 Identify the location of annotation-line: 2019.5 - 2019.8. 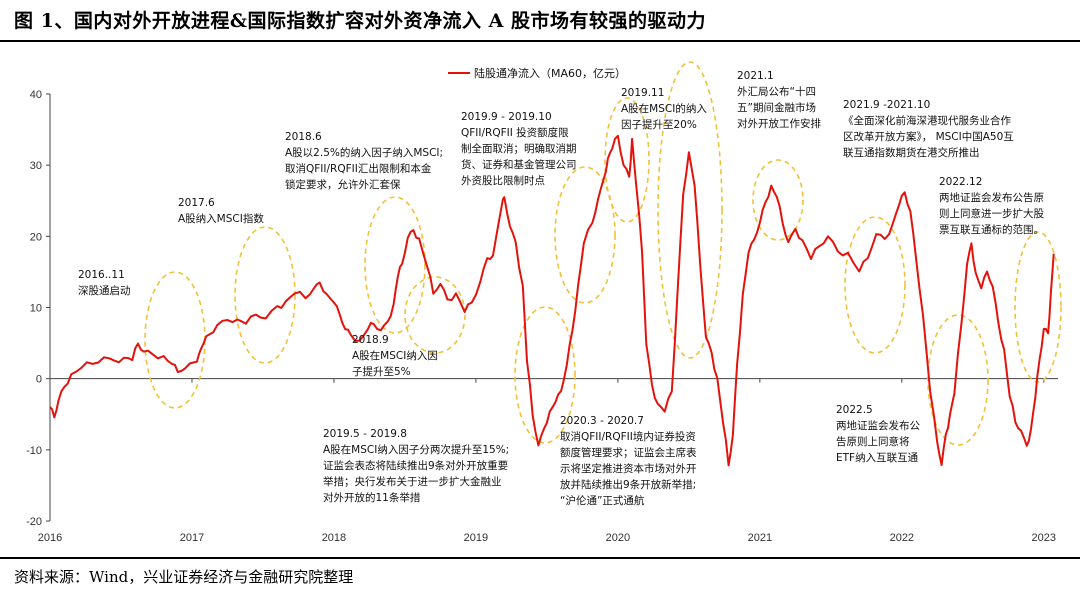
(365, 434).